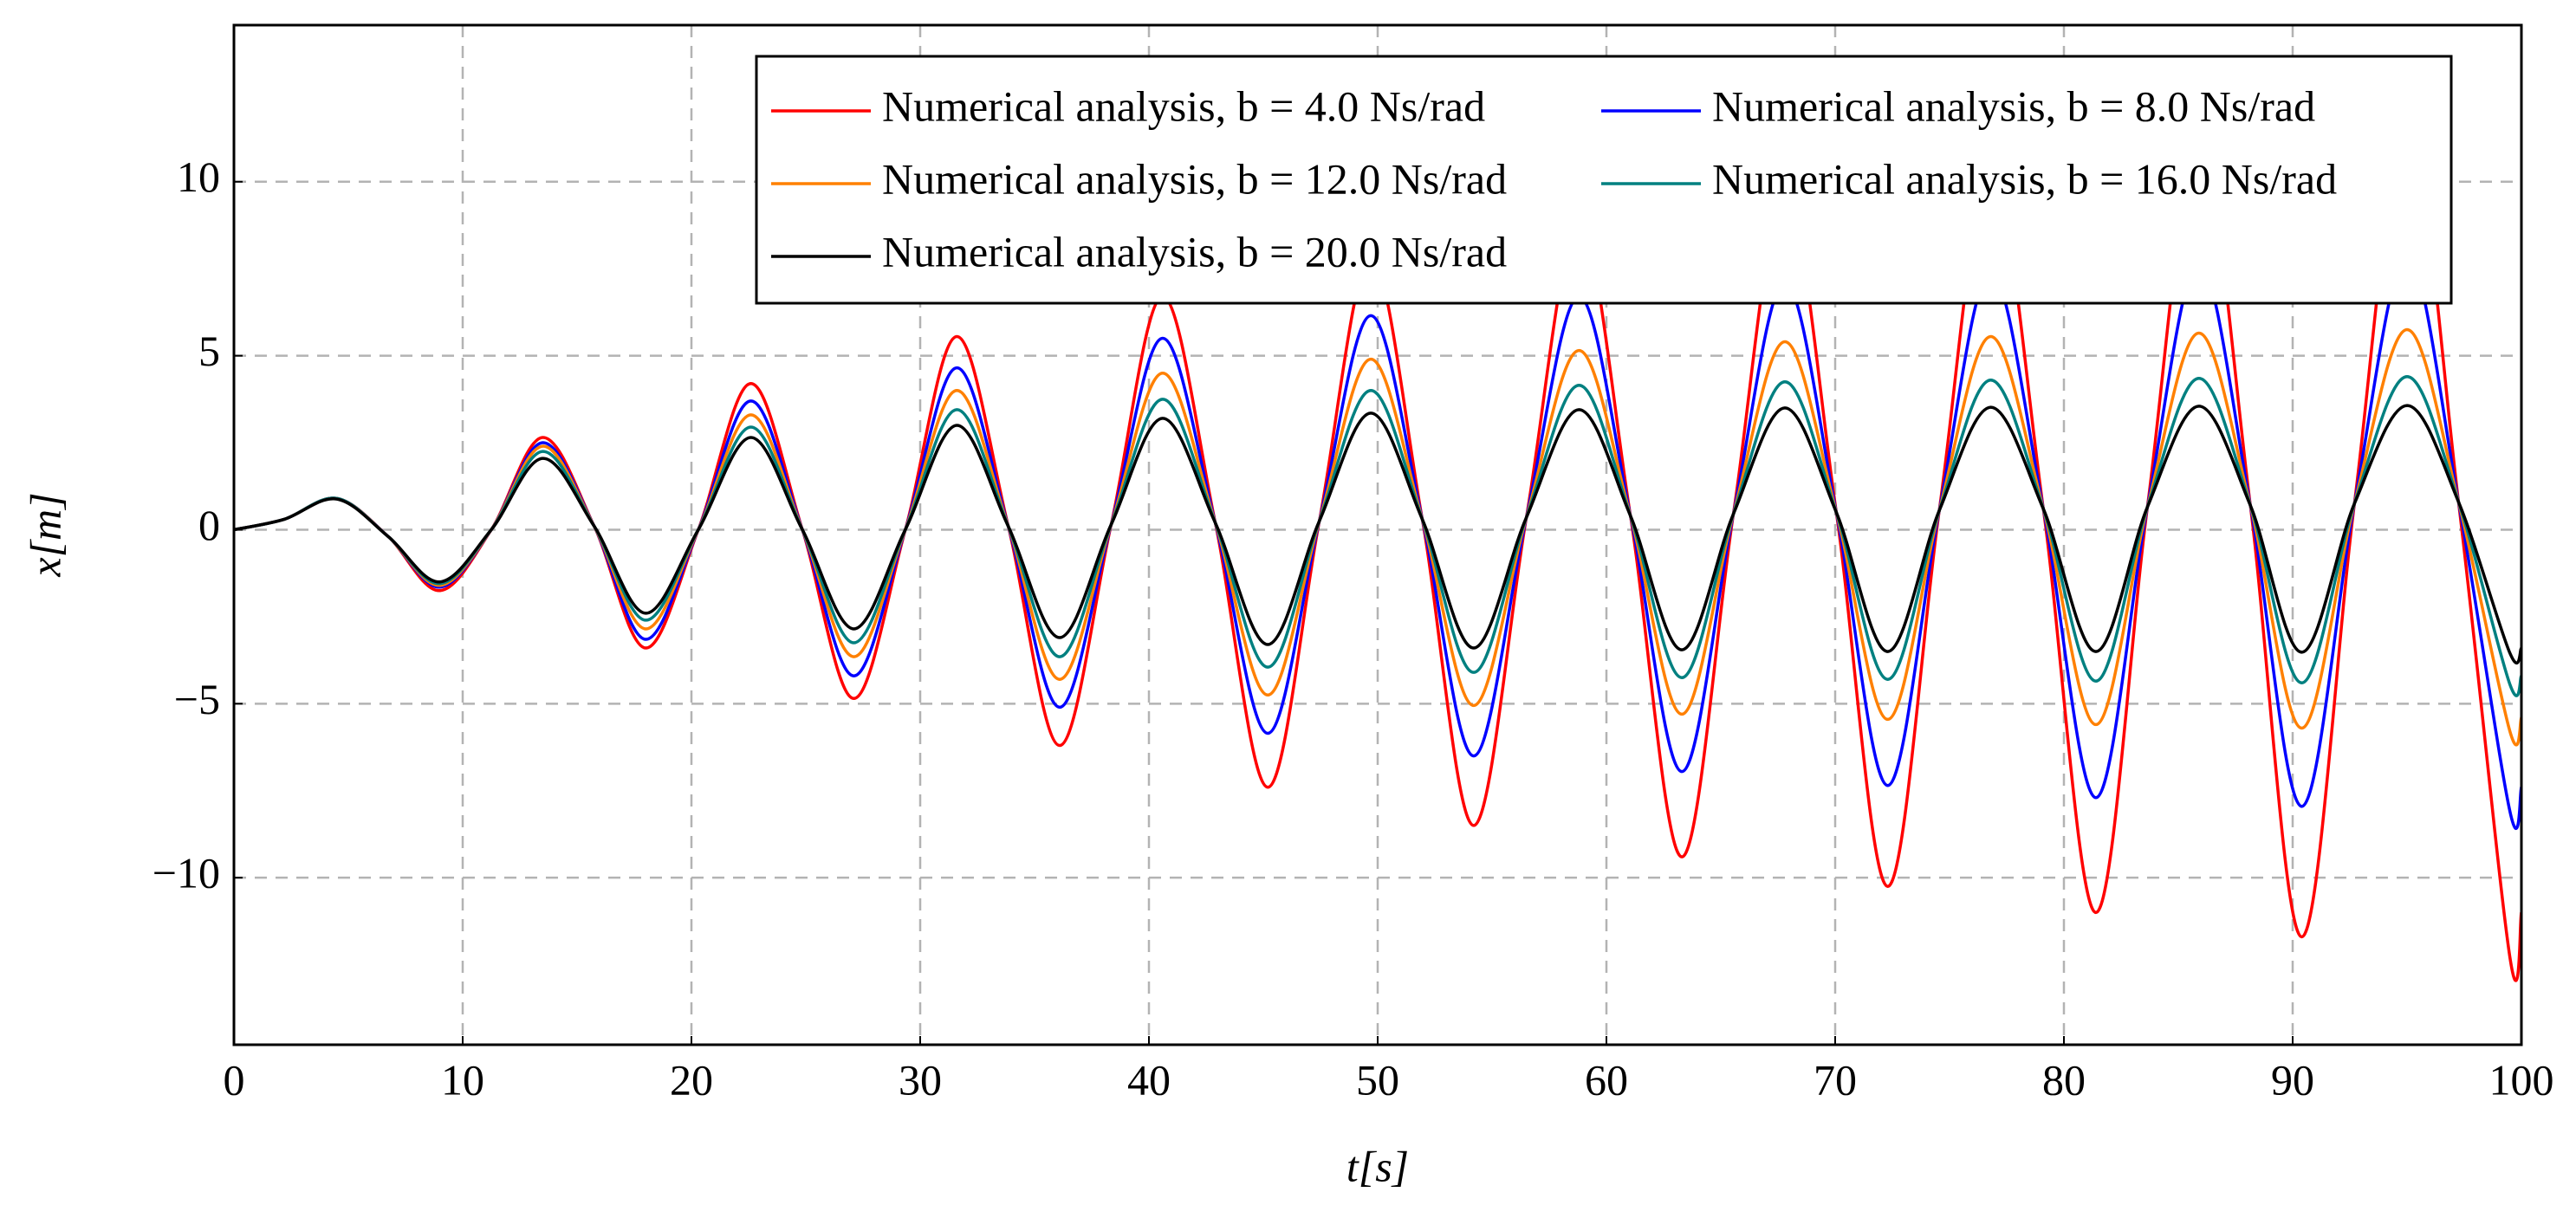 The image size is (2576, 1205). I want to click on legend-box, so click(1604, 180).